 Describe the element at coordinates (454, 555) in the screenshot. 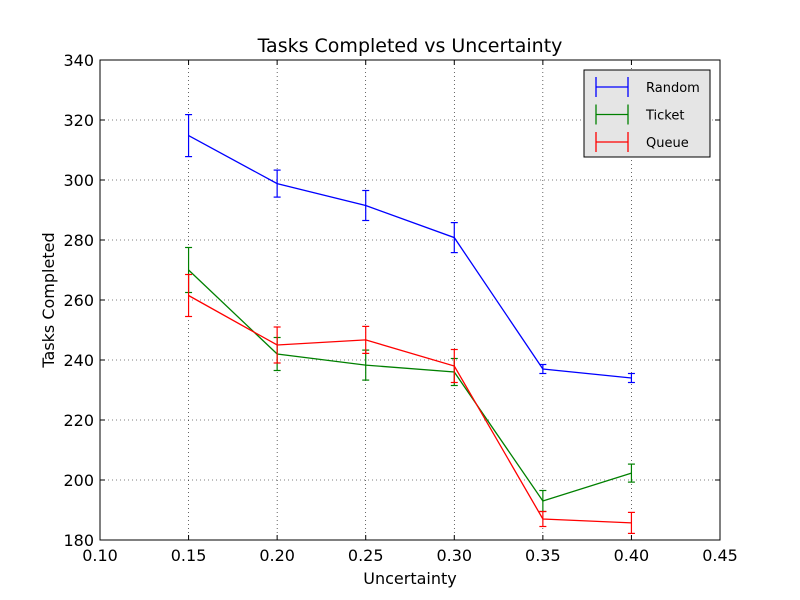

I see `x-tick-label: 0.30` at that location.